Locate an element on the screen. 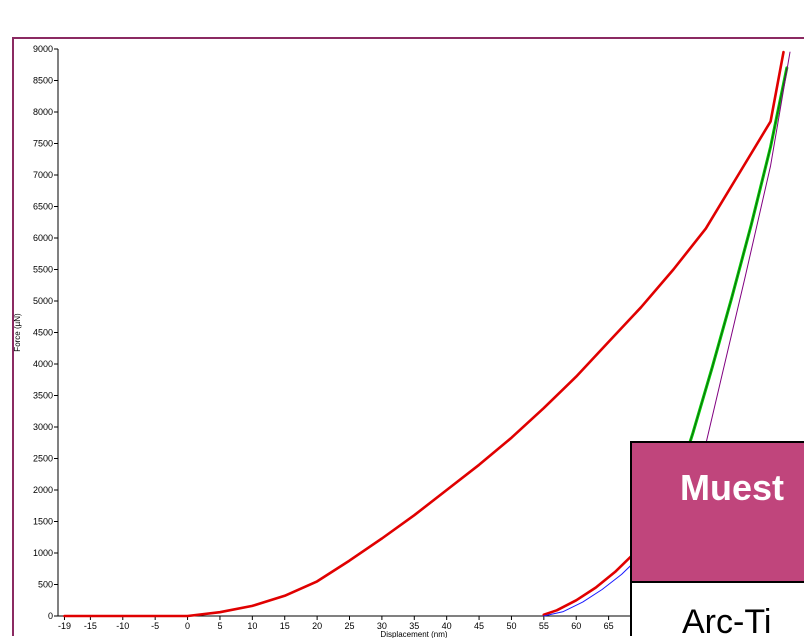  y-tick-label: 8500 is located at coordinates (43, 81).